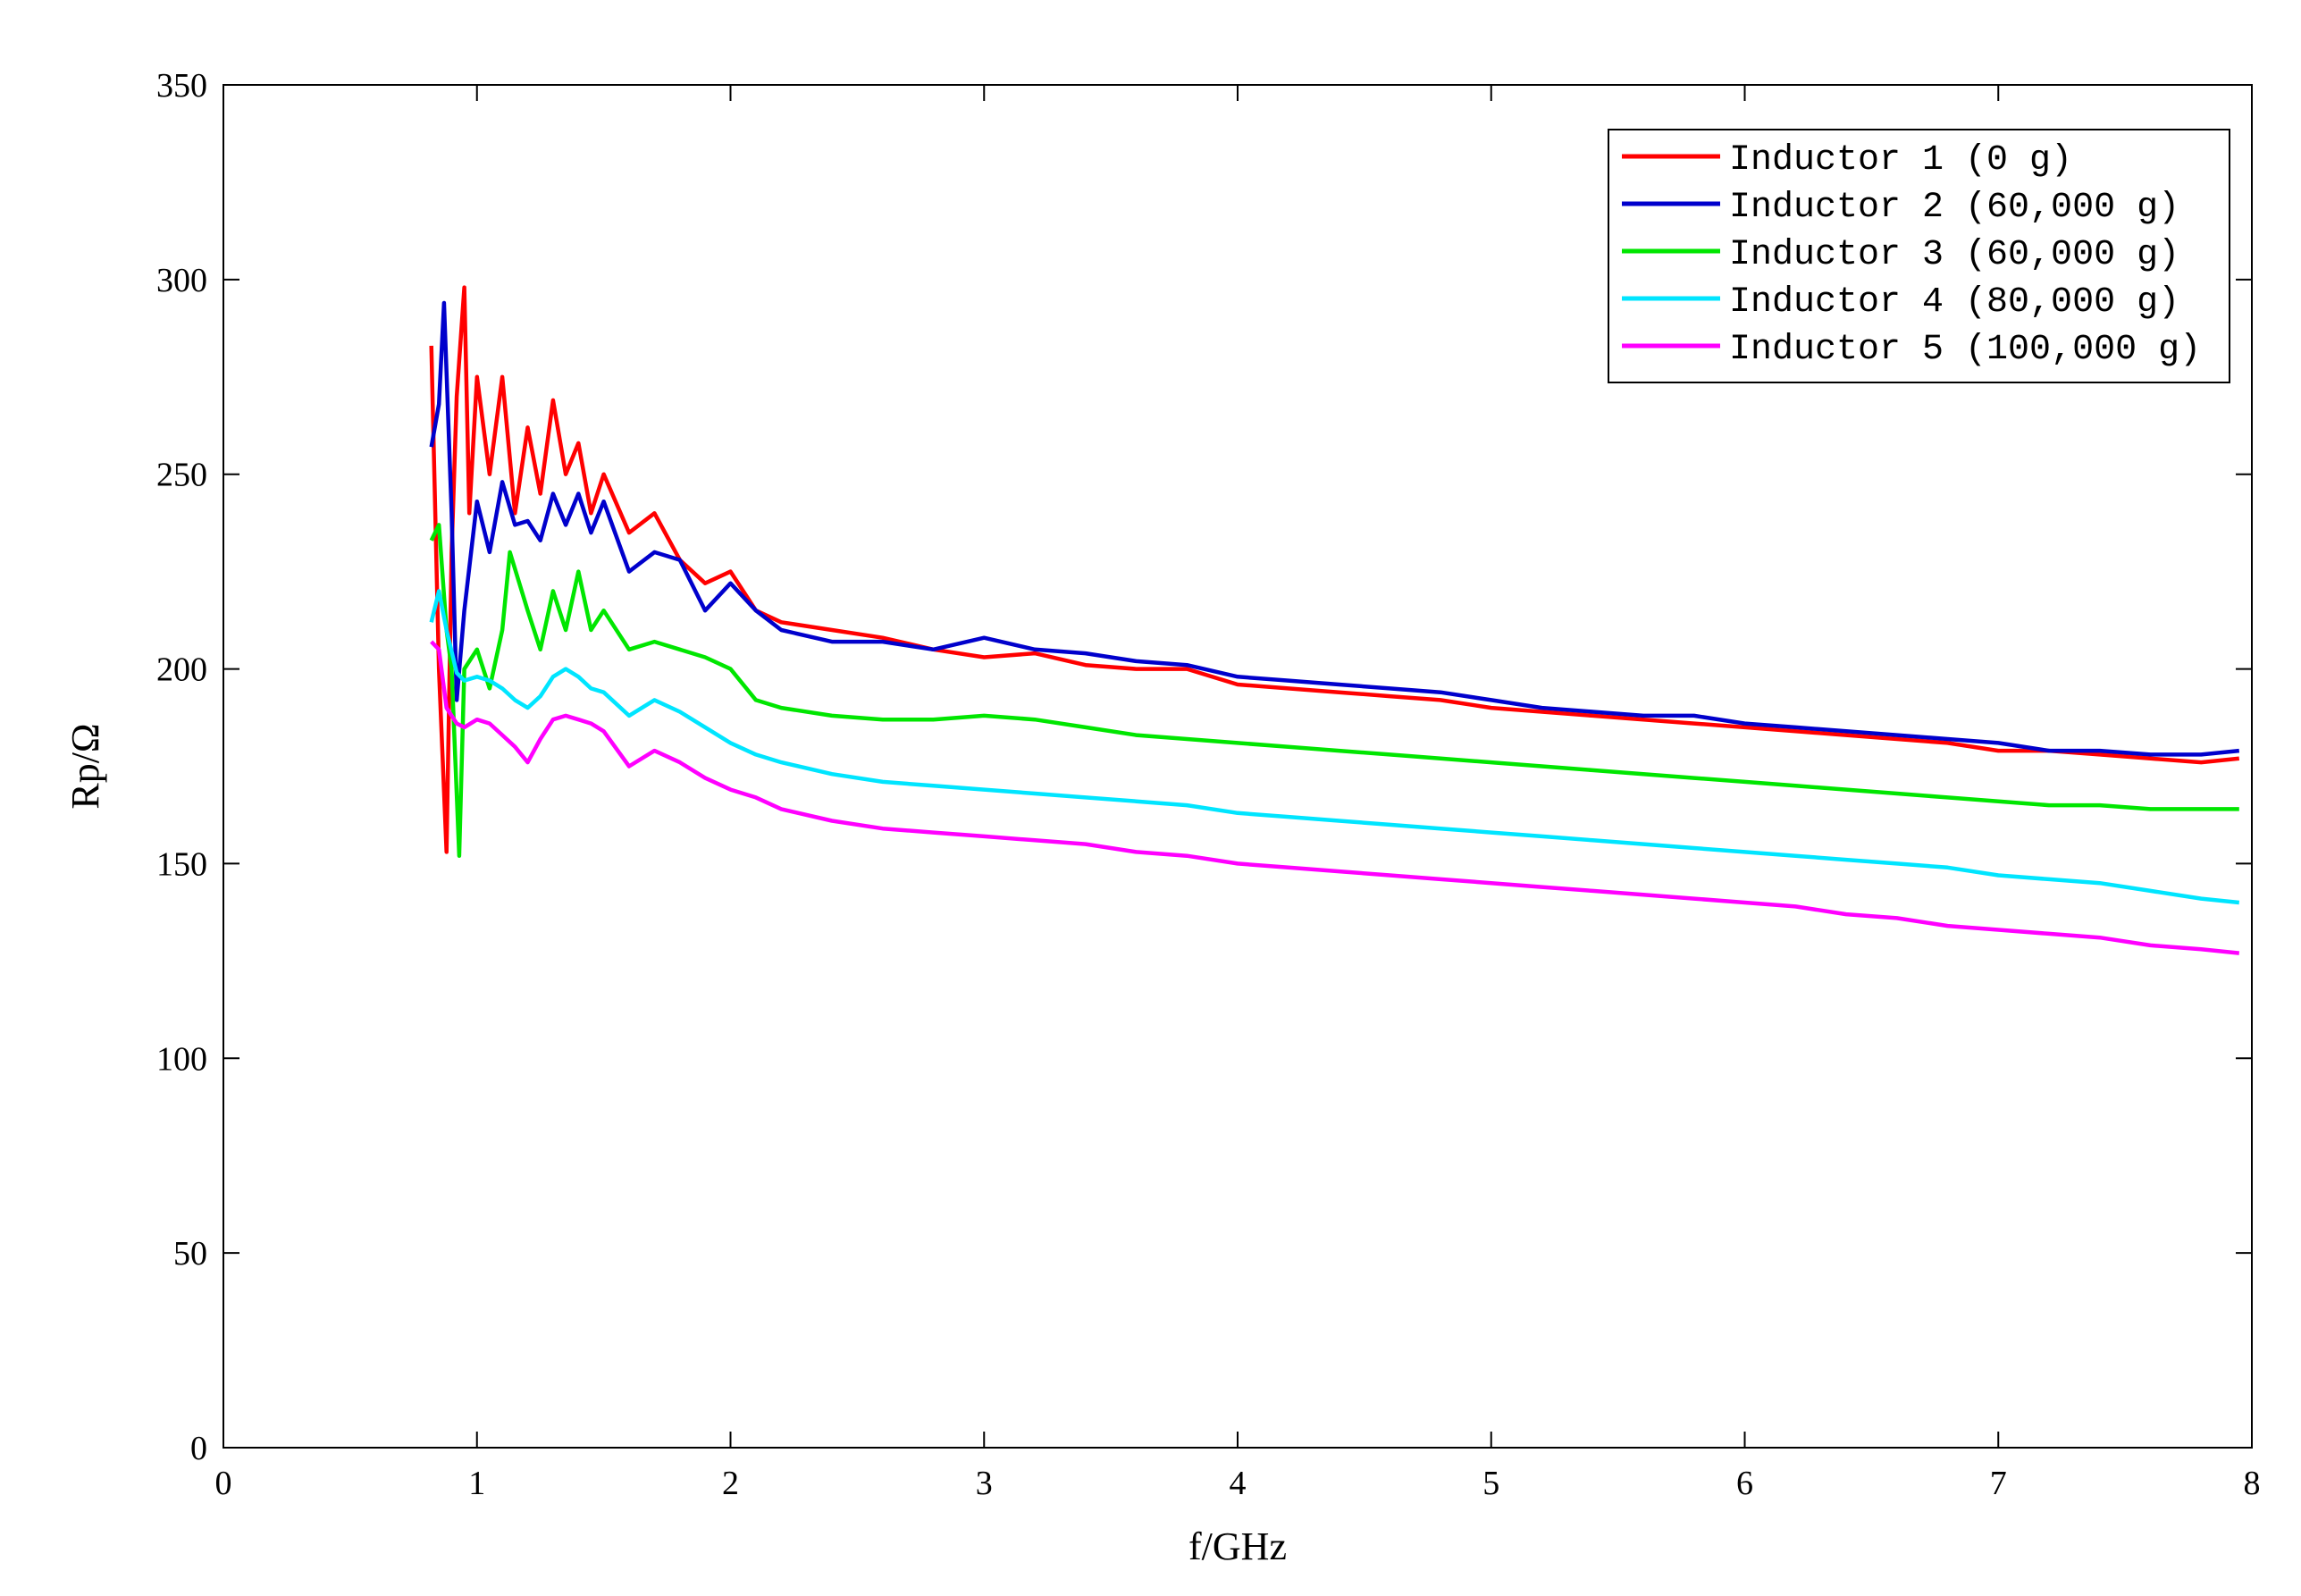 This screenshot has width=2301, height=1596. What do you see at coordinates (181, 864) in the screenshot?
I see `y-tick-label: 150` at bounding box center [181, 864].